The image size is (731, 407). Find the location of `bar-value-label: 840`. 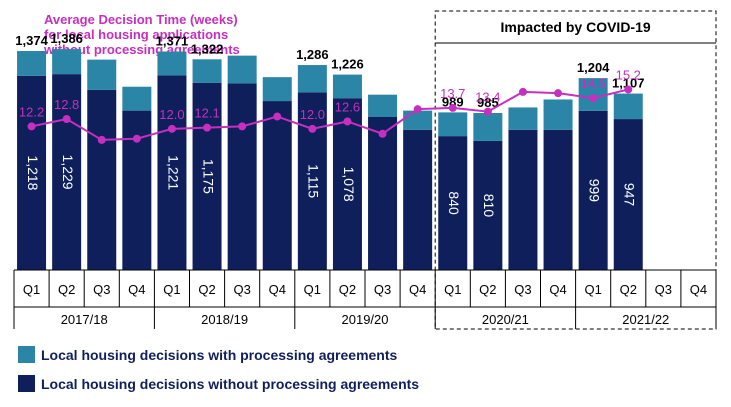

bar-value-label: 840 is located at coordinates (454, 203).